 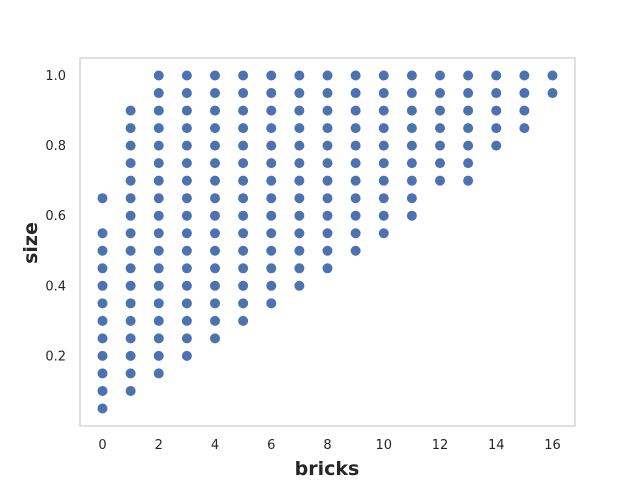 What do you see at coordinates (440, 445) in the screenshot?
I see `x-tick-label: 12` at bounding box center [440, 445].